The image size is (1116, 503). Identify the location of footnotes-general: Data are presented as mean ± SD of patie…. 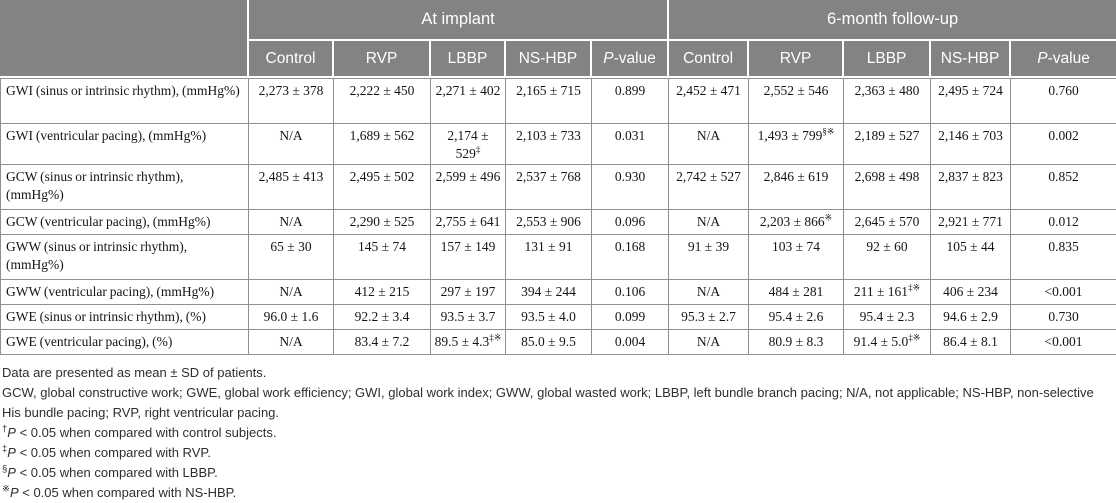
(556, 393).